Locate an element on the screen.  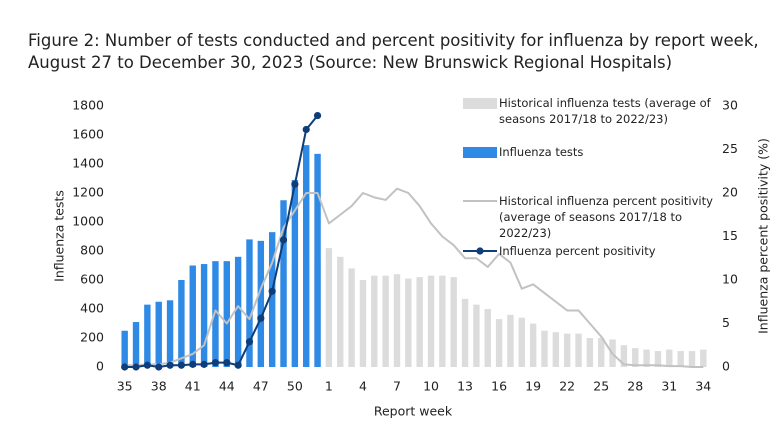
y-axis-label: Influenza tests is located at coordinates (59, 236).